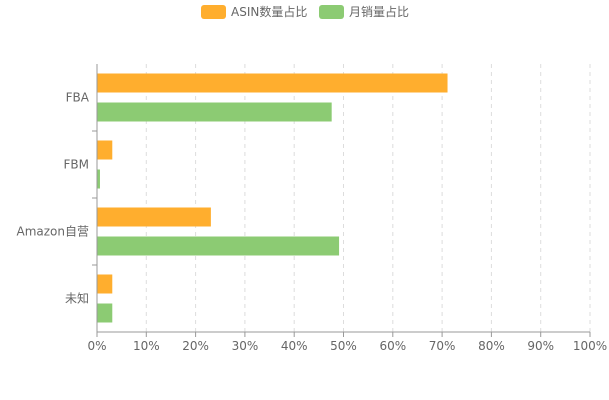  Describe the element at coordinates (590, 346) in the screenshot. I see `x-tick-label: 100%` at that location.